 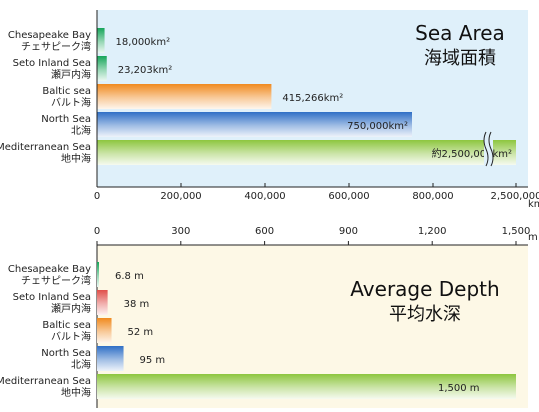 What do you see at coordinates (56, 280) in the screenshot?
I see `depth-category-label-jp: チェサピーク湾` at bounding box center [56, 280].